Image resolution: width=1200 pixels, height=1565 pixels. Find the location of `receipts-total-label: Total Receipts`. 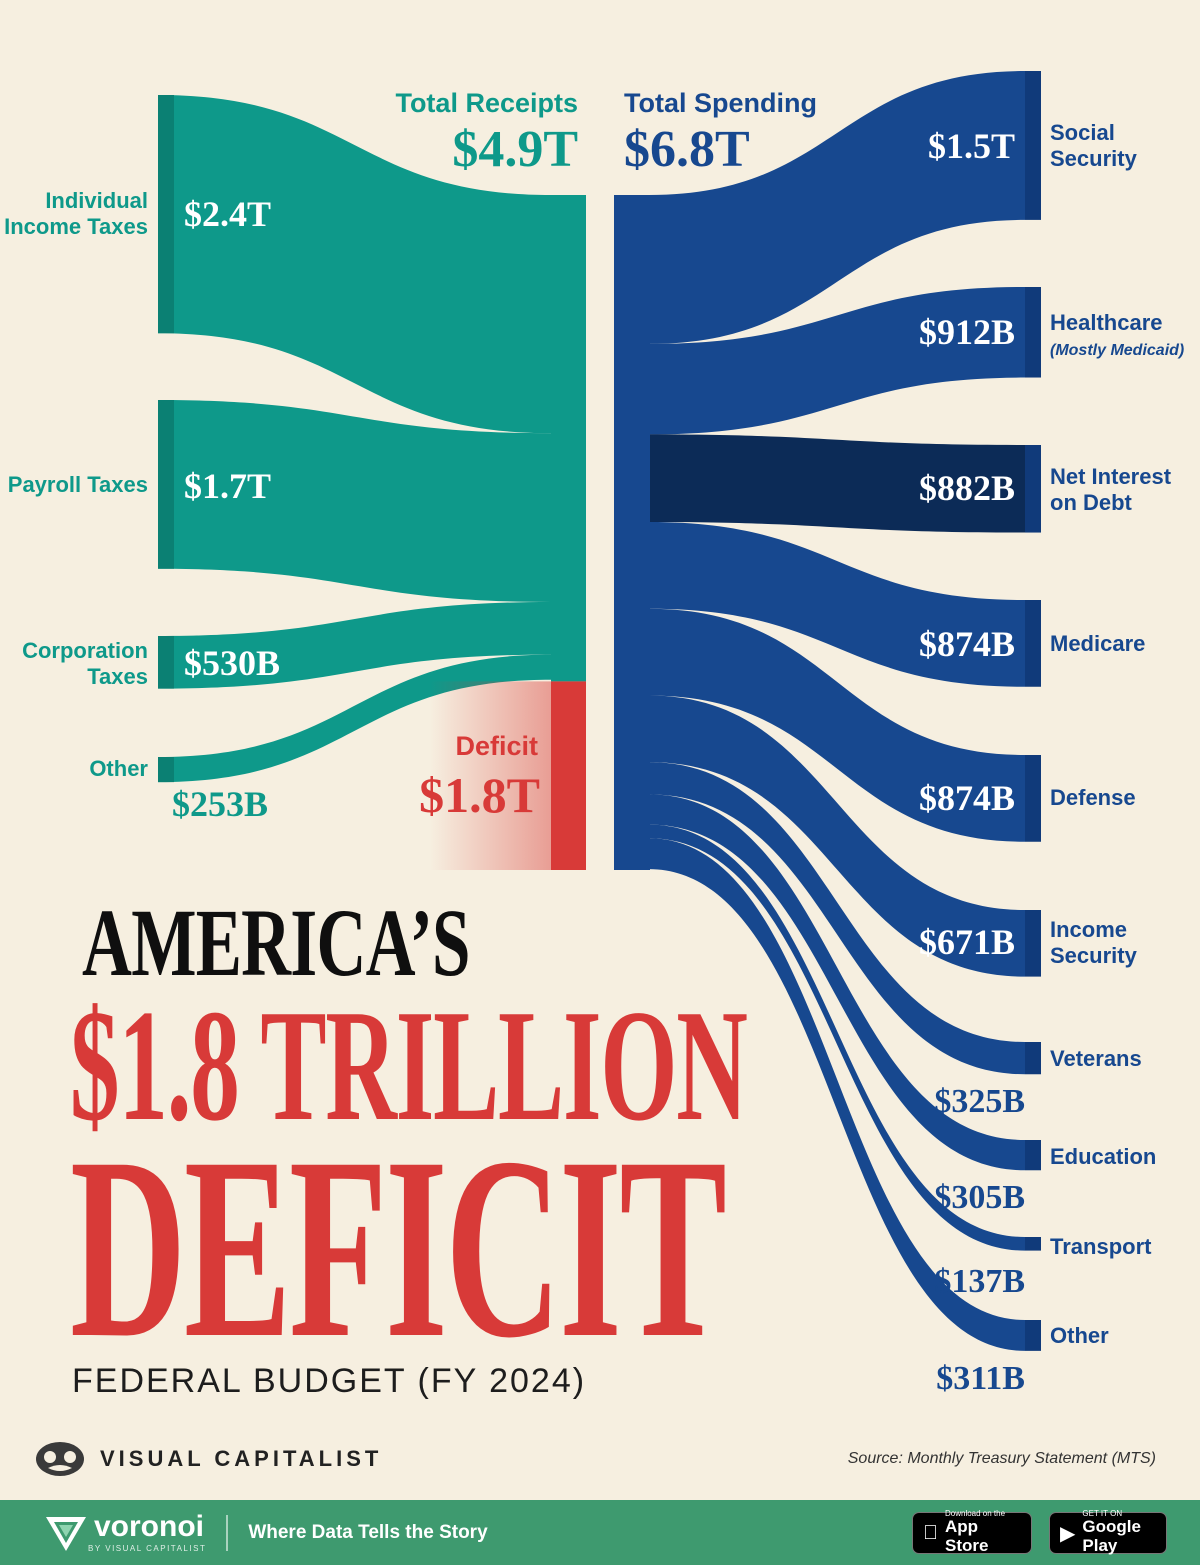

receipts-total-label: Total Receipts is located at coordinates (486, 103).